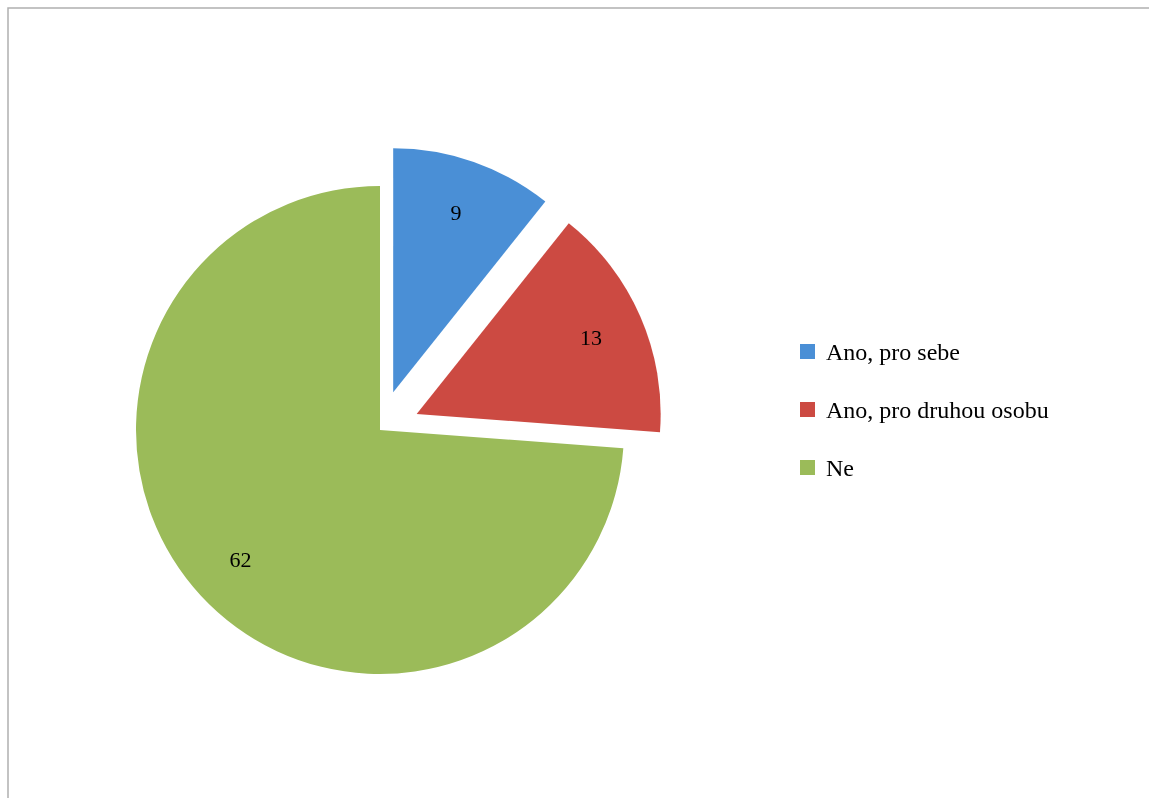  What do you see at coordinates (937, 410) in the screenshot?
I see `legend-label: Ano, pro druhou osobu` at bounding box center [937, 410].